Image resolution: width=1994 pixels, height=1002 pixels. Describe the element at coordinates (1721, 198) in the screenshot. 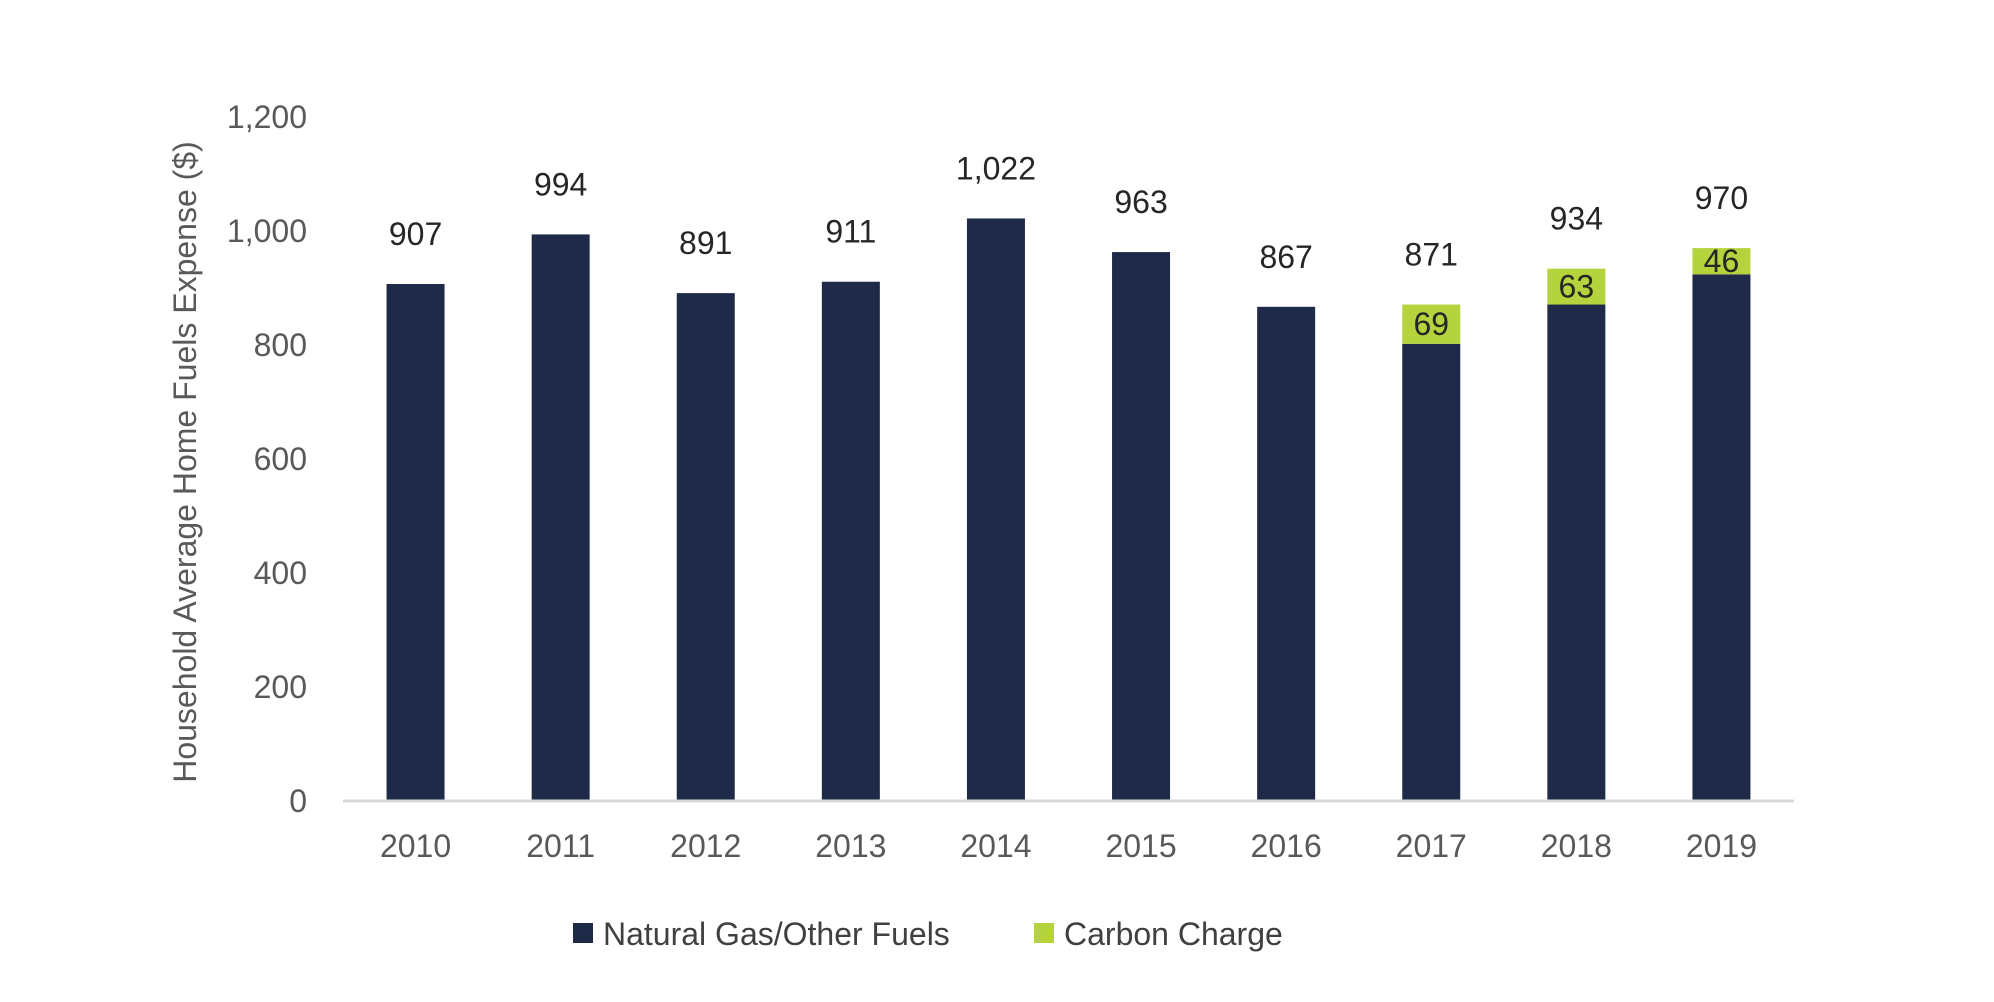

I see `total-value-label: 970` at that location.